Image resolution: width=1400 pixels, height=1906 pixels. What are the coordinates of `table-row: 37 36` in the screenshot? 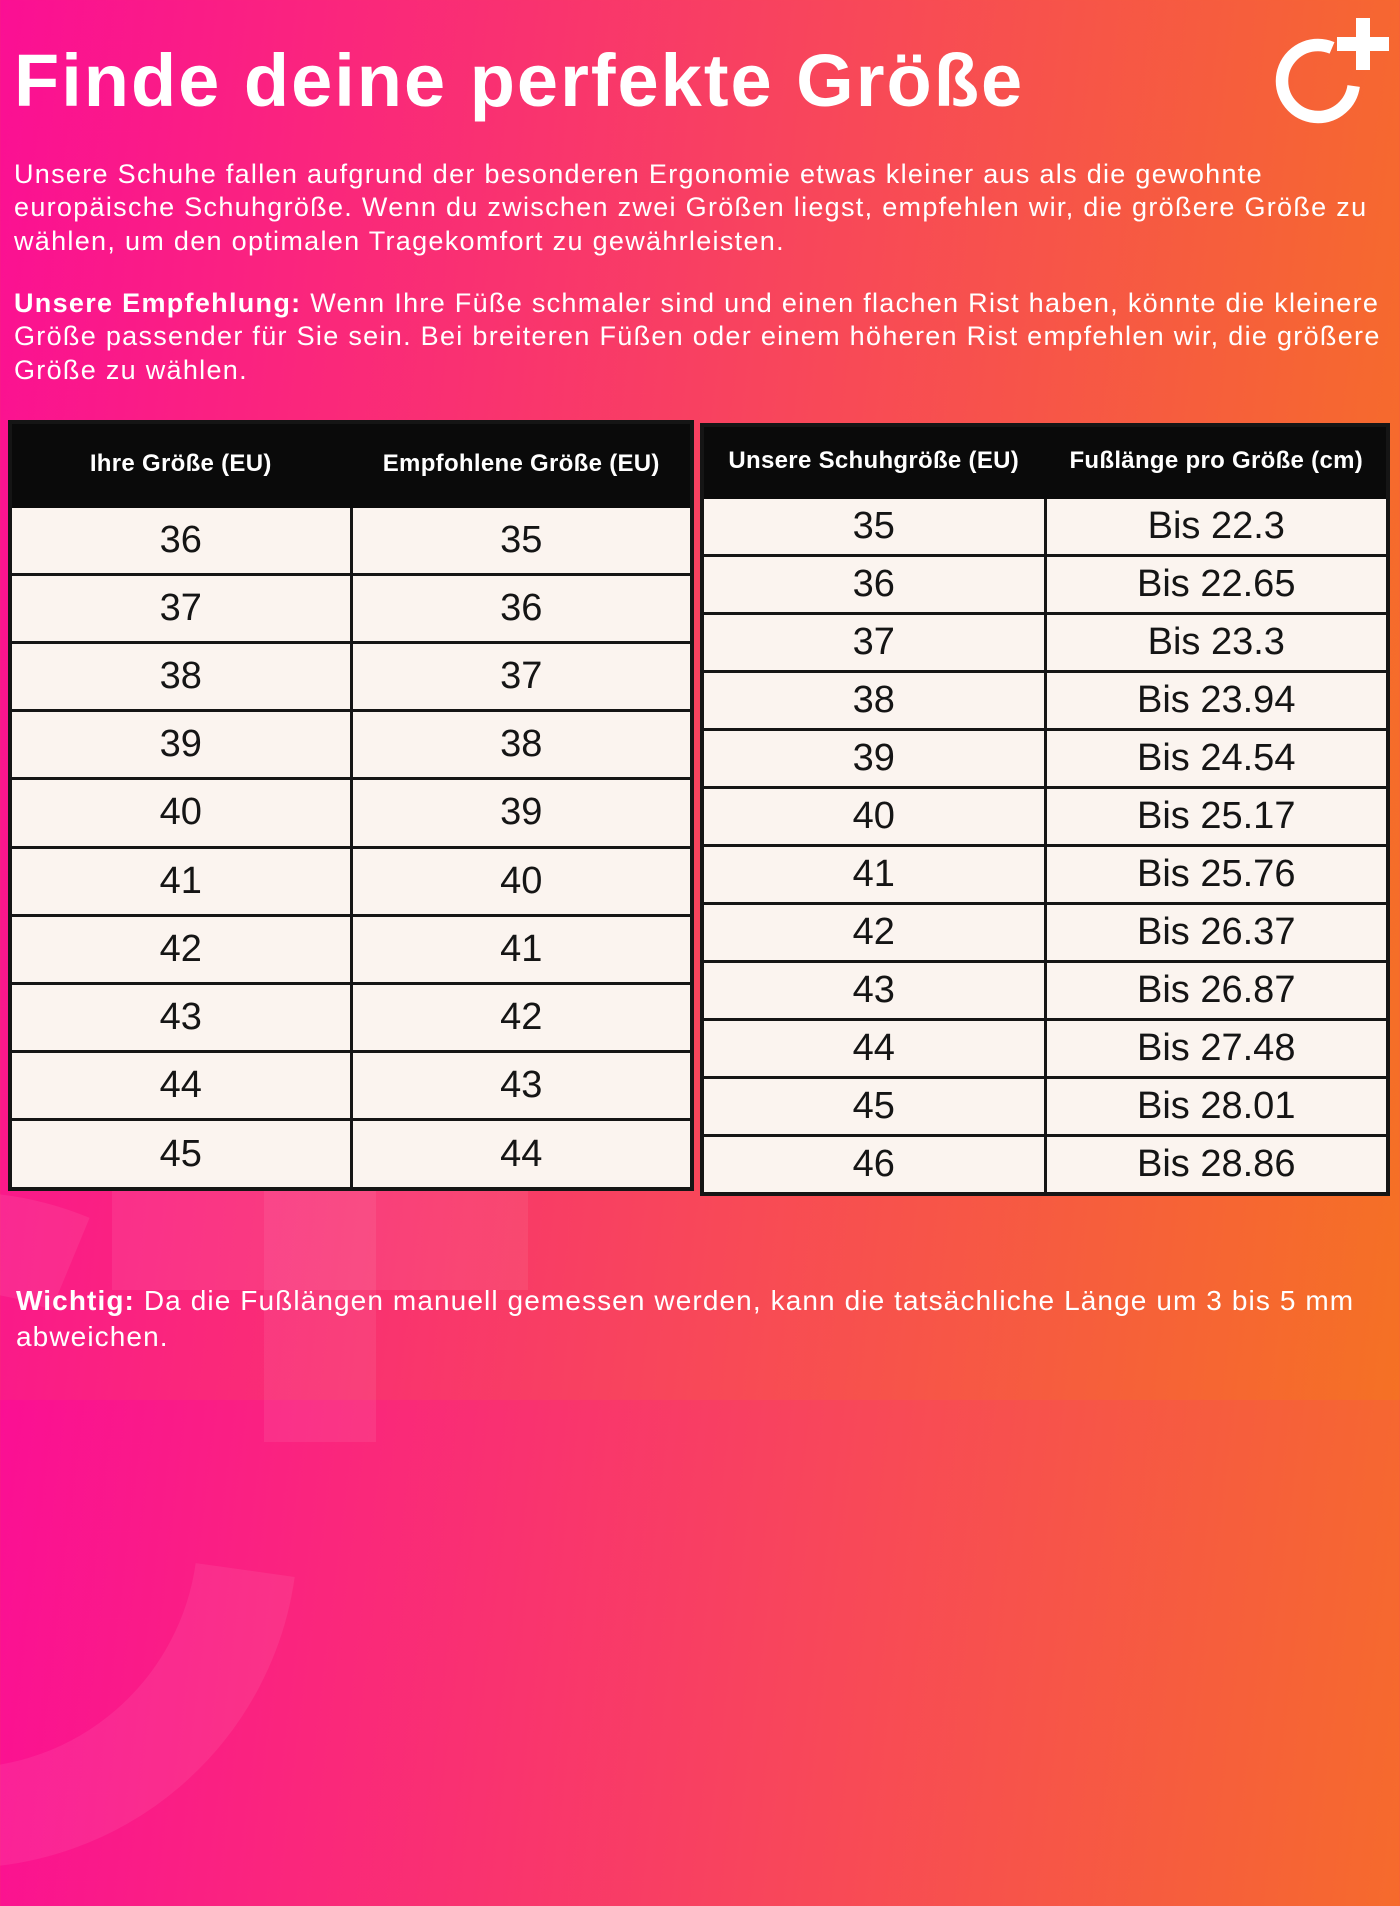 It's located at (351, 608).